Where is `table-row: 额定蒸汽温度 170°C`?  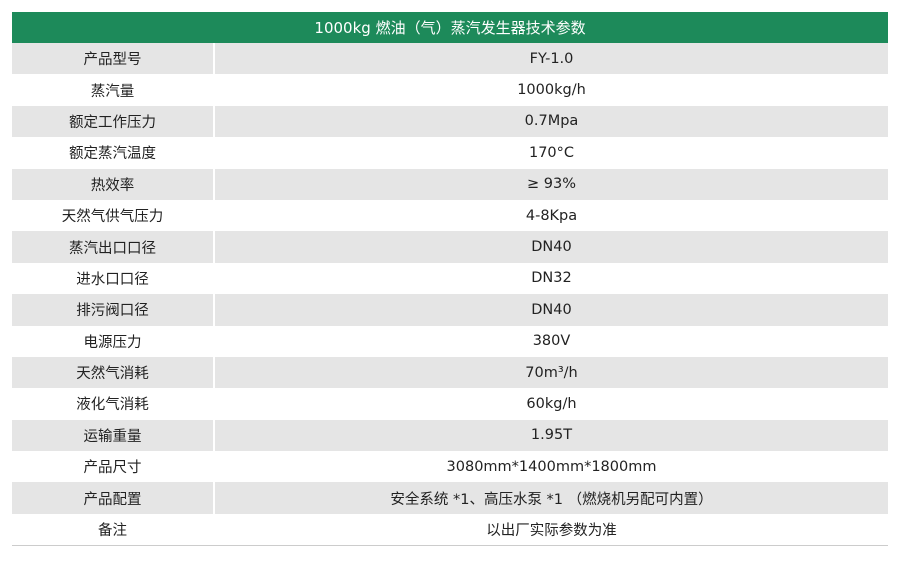 table-row: 额定蒸汽温度 170°C is located at coordinates (450, 153).